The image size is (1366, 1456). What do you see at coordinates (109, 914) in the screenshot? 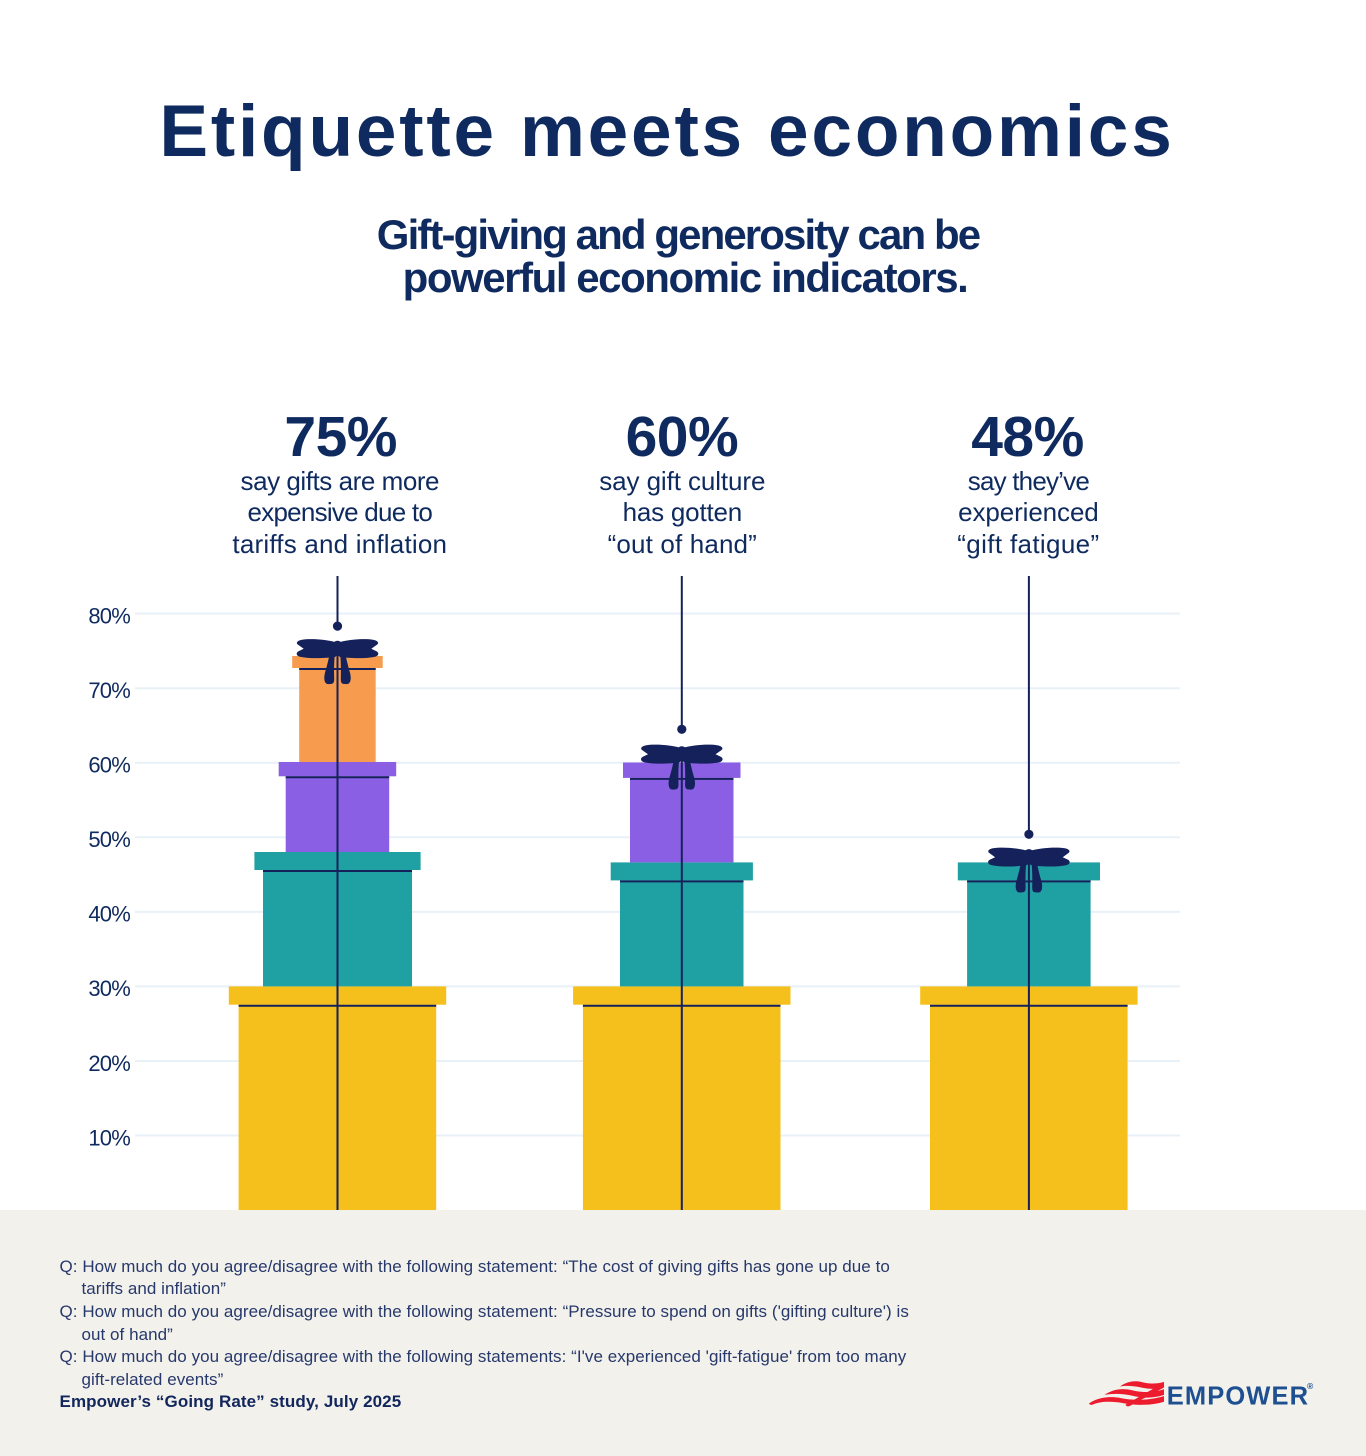
I see `svg-text: 40%` at bounding box center [109, 914].